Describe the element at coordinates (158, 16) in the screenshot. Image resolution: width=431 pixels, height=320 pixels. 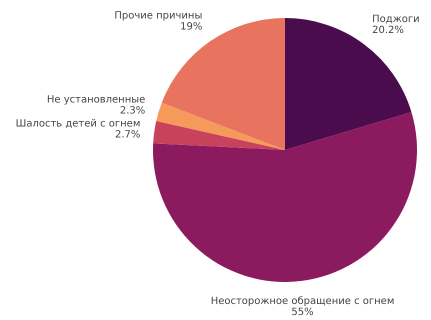
I see `slice-label: Прочие причины` at that location.